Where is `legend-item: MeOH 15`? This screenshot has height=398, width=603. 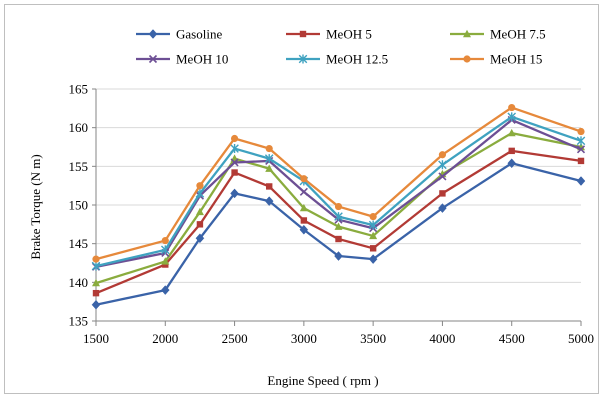
legend-item: MeOH 15 is located at coordinates (496, 59).